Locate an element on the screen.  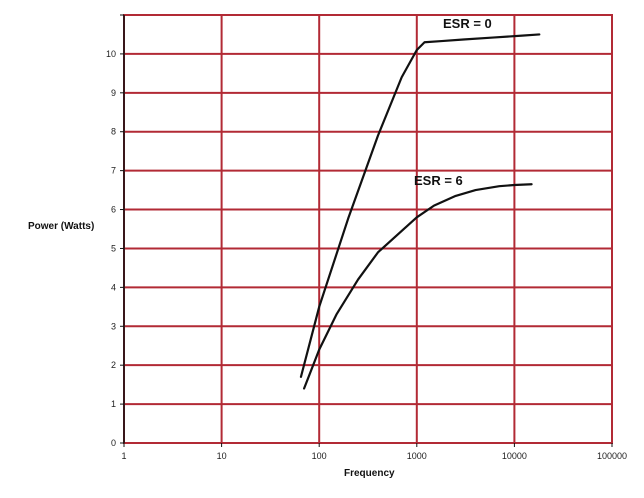
y-tick-label: 0 is located at coordinates (113, 443).